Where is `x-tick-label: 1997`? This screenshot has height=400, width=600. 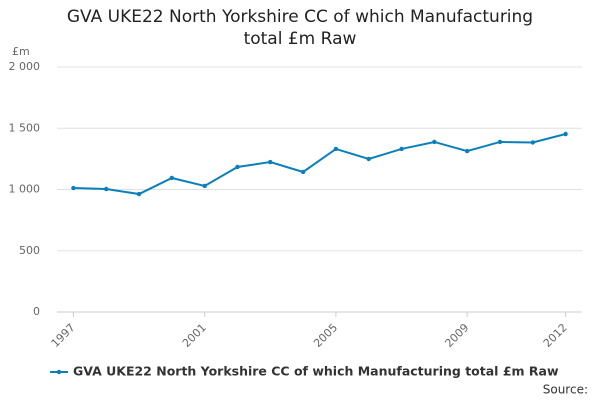
x-tick-label: 1997 is located at coordinates (63, 335).